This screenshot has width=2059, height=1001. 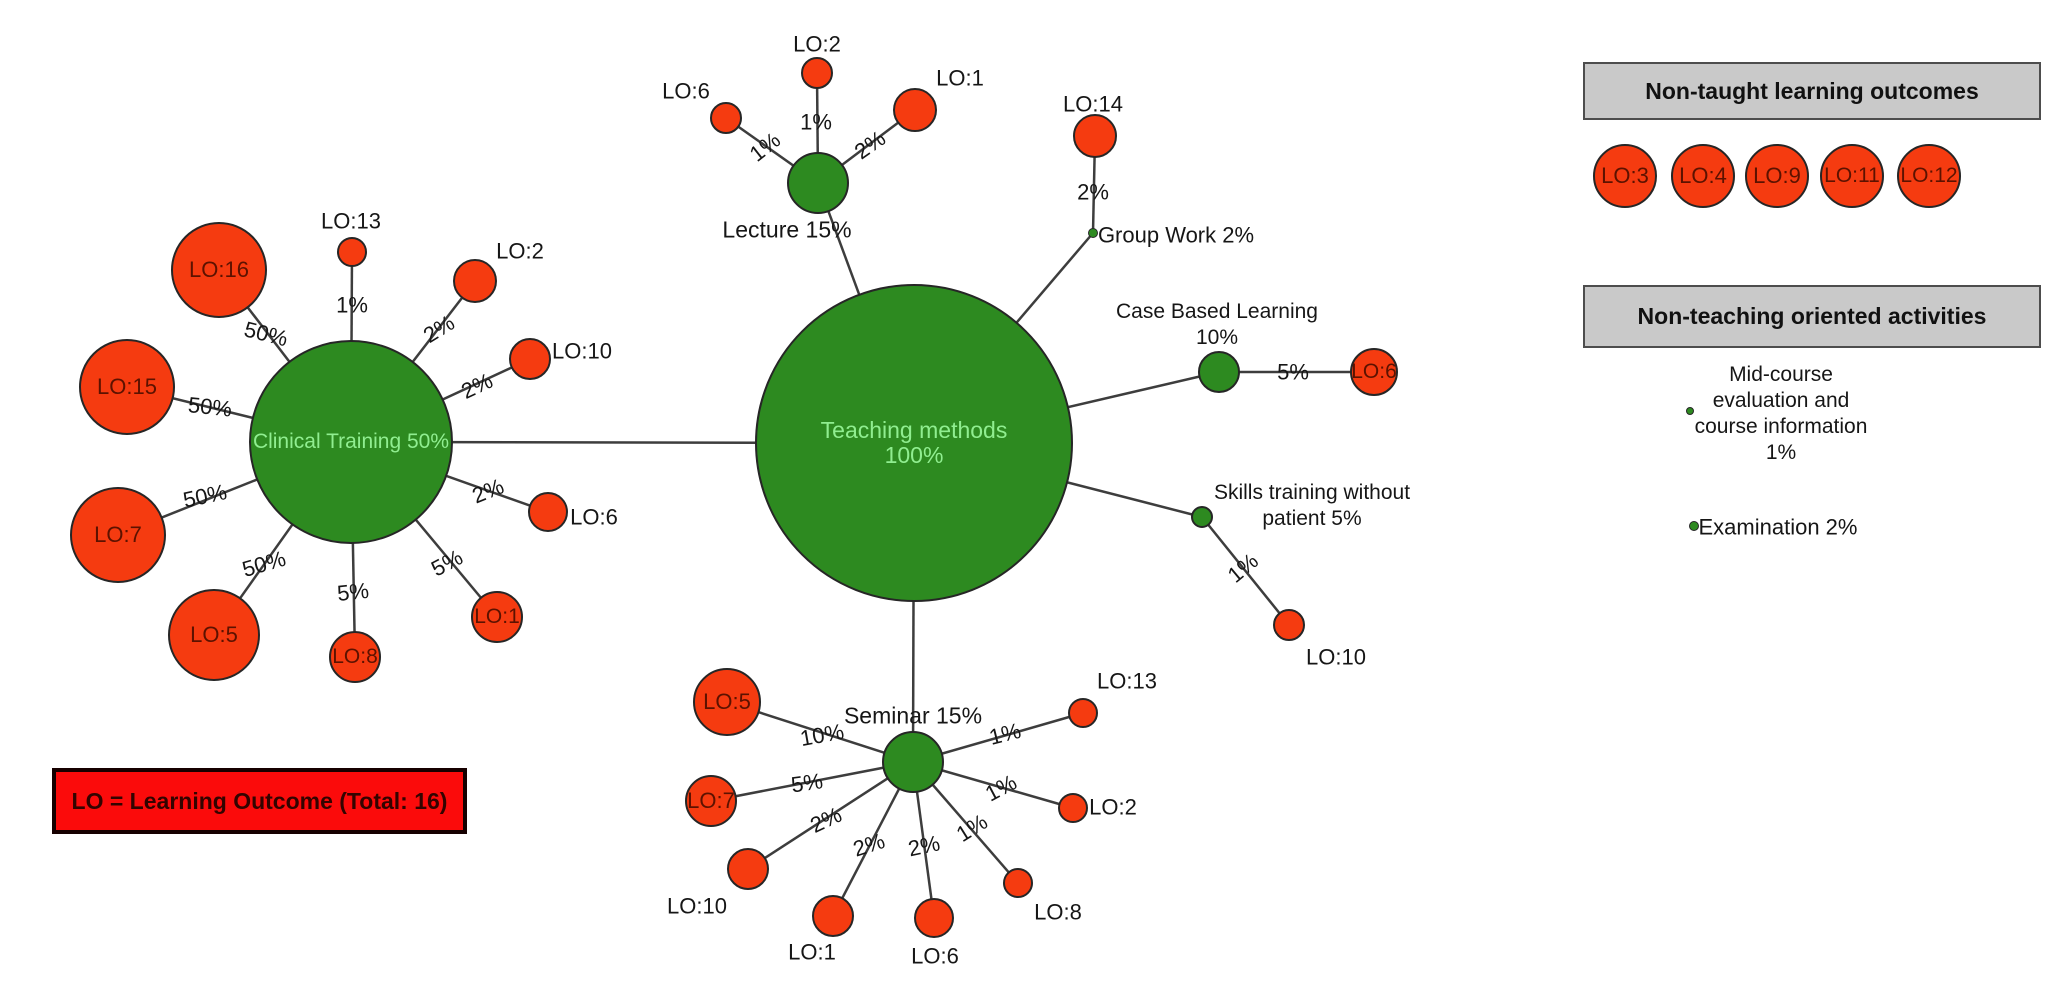 I want to click on node-seminar-lo13, so click(x=1083, y=713).